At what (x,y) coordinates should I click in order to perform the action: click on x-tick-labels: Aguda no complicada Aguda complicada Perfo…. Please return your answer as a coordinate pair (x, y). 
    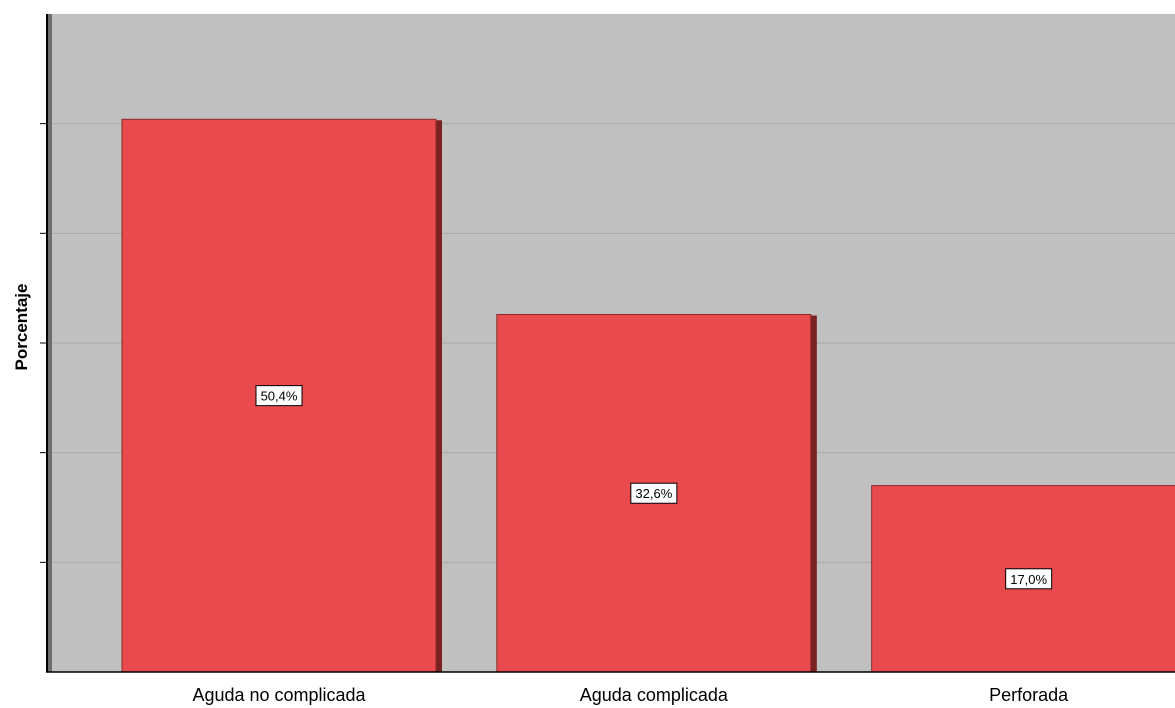
    Looking at the image, I should click on (630, 695).